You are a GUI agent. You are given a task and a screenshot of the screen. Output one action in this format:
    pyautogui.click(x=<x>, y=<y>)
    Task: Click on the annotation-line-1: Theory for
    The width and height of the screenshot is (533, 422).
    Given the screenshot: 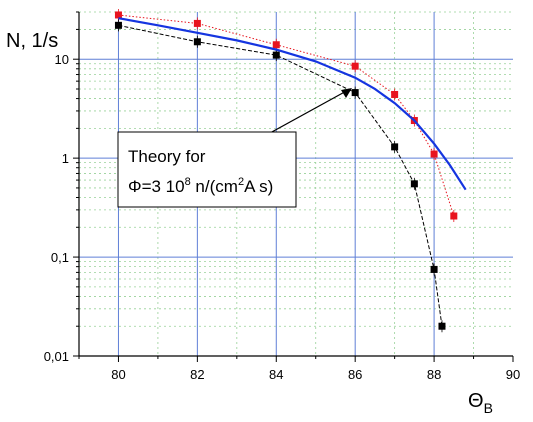 What is the action you would take?
    pyautogui.click(x=167, y=156)
    